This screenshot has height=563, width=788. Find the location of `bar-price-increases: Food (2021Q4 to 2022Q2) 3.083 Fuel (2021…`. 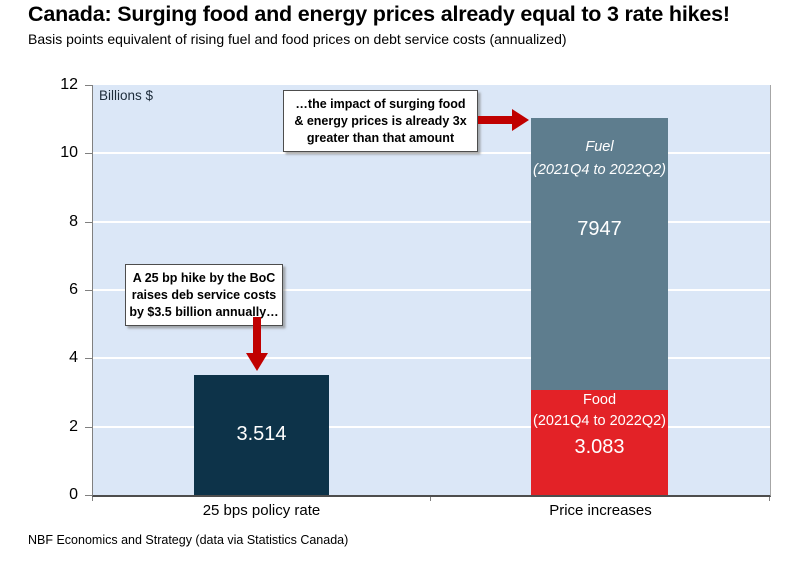

bar-price-increases: Food (2021Q4 to 2022Q2) 3.083 Fuel (2021… is located at coordinates (599, 290).